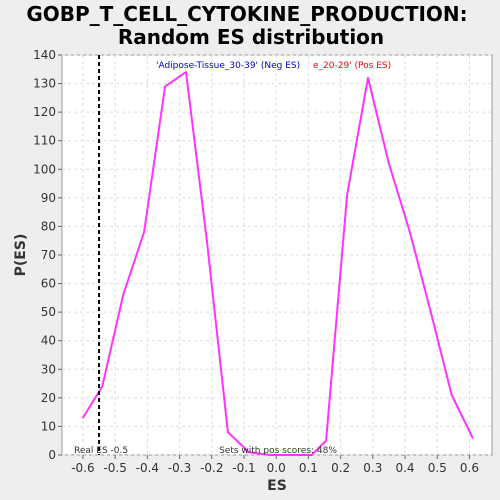 This screenshot has width=500, height=500. I want to click on x-tick-label: -0.3, so click(179, 468).